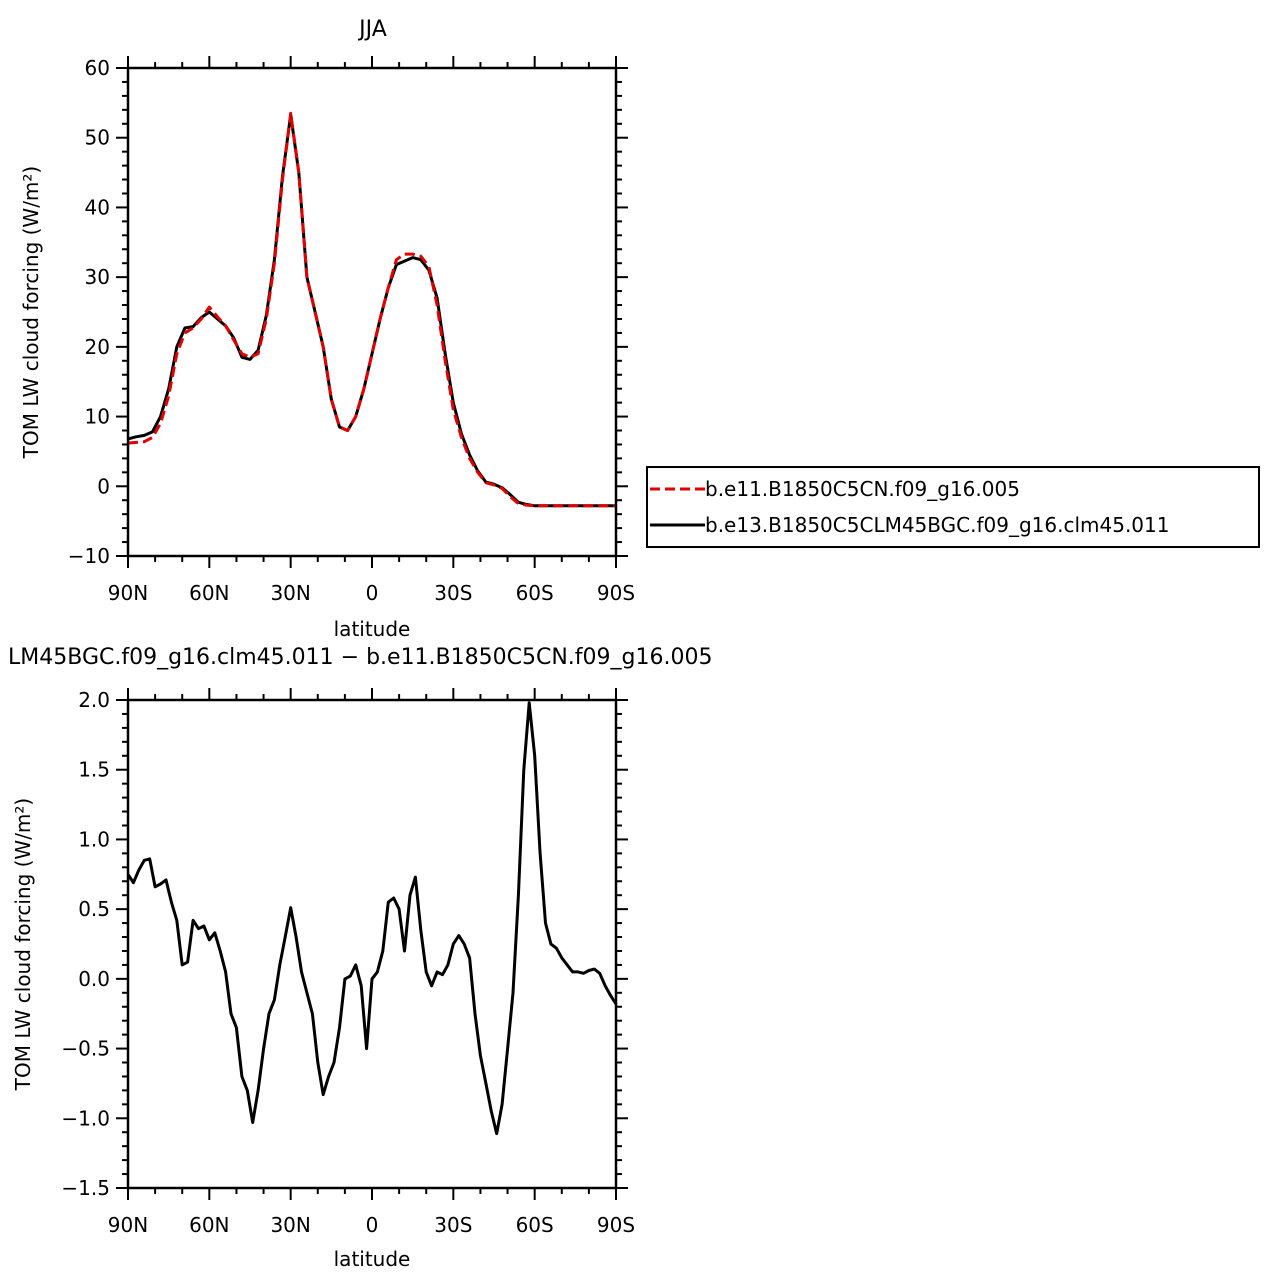 The image size is (1277, 1280). I want to click on top-x-tick-label: 0, so click(372, 593).